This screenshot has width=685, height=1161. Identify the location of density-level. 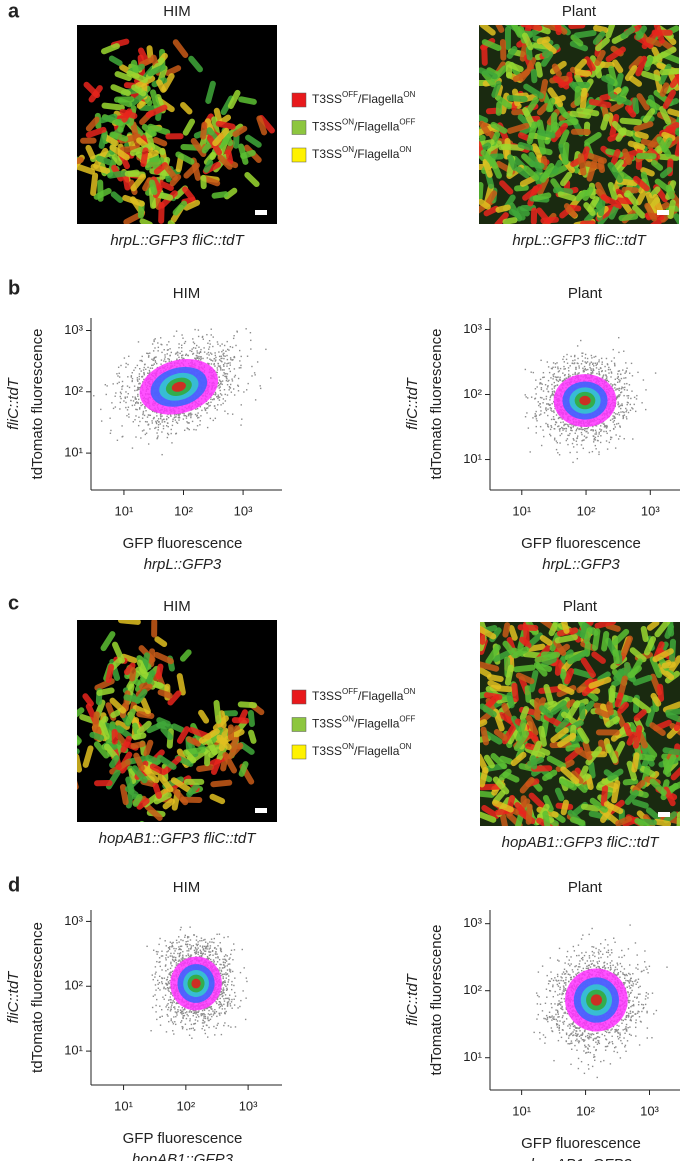
(585, 400).